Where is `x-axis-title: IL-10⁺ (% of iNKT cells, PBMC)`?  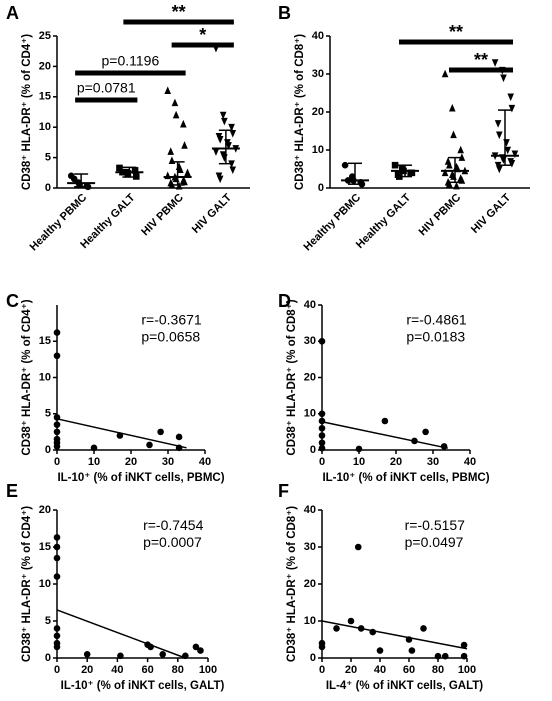
x-axis-title: IL-10⁺ (% of iNKT cells, PBMC) is located at coordinates (405, 478).